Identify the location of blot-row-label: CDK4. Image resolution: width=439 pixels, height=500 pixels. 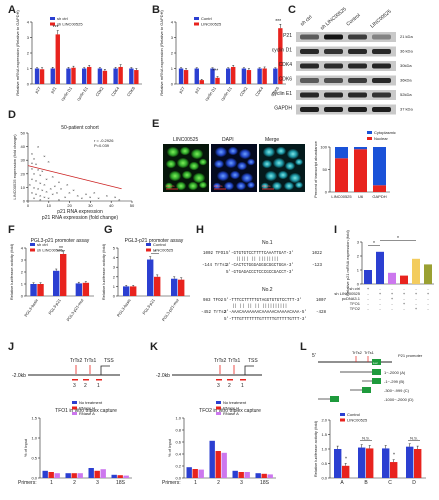
(286, 65).